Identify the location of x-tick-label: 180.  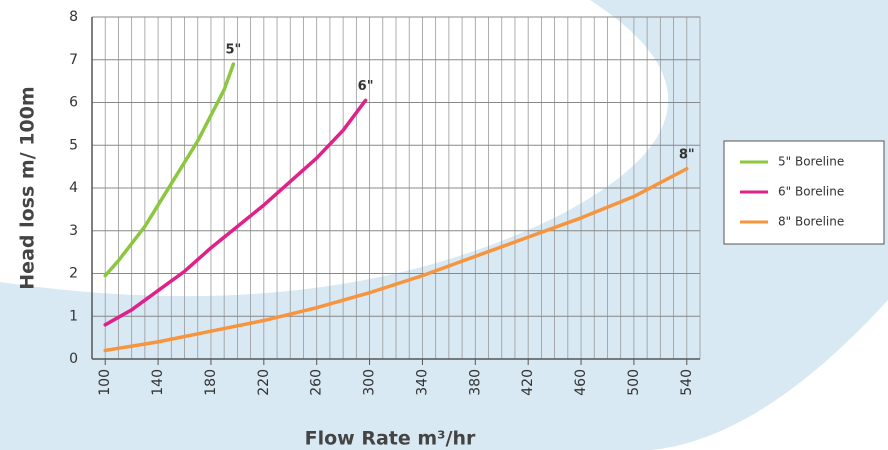
(211, 382).